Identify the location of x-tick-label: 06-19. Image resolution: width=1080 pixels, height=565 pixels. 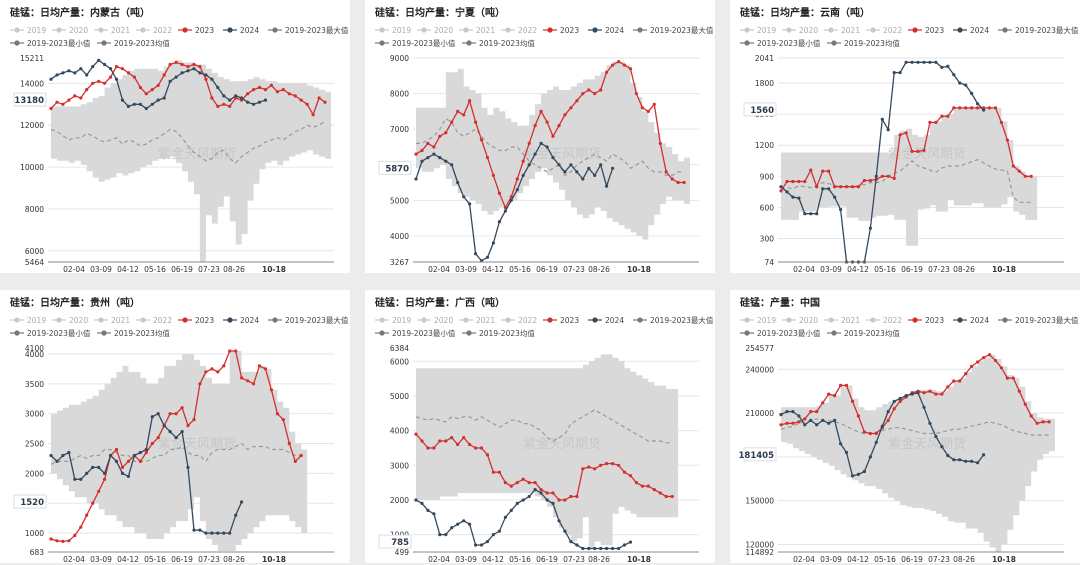
(547, 559).